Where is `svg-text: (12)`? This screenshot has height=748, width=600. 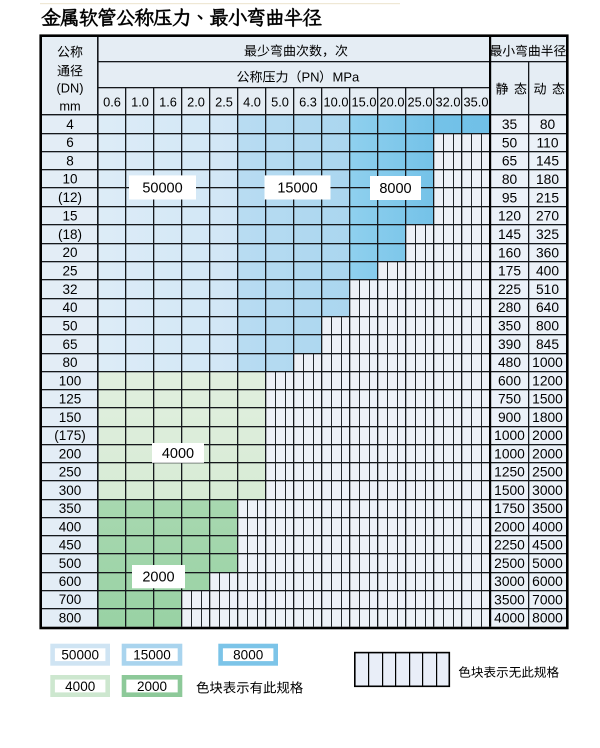 svg-text: (12) is located at coordinates (70, 197).